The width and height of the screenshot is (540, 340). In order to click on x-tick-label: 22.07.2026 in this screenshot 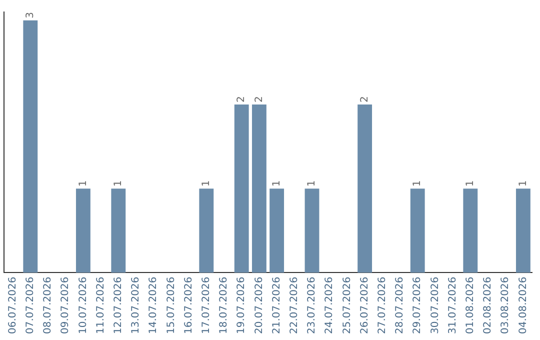, I will do `click(294, 305)`.